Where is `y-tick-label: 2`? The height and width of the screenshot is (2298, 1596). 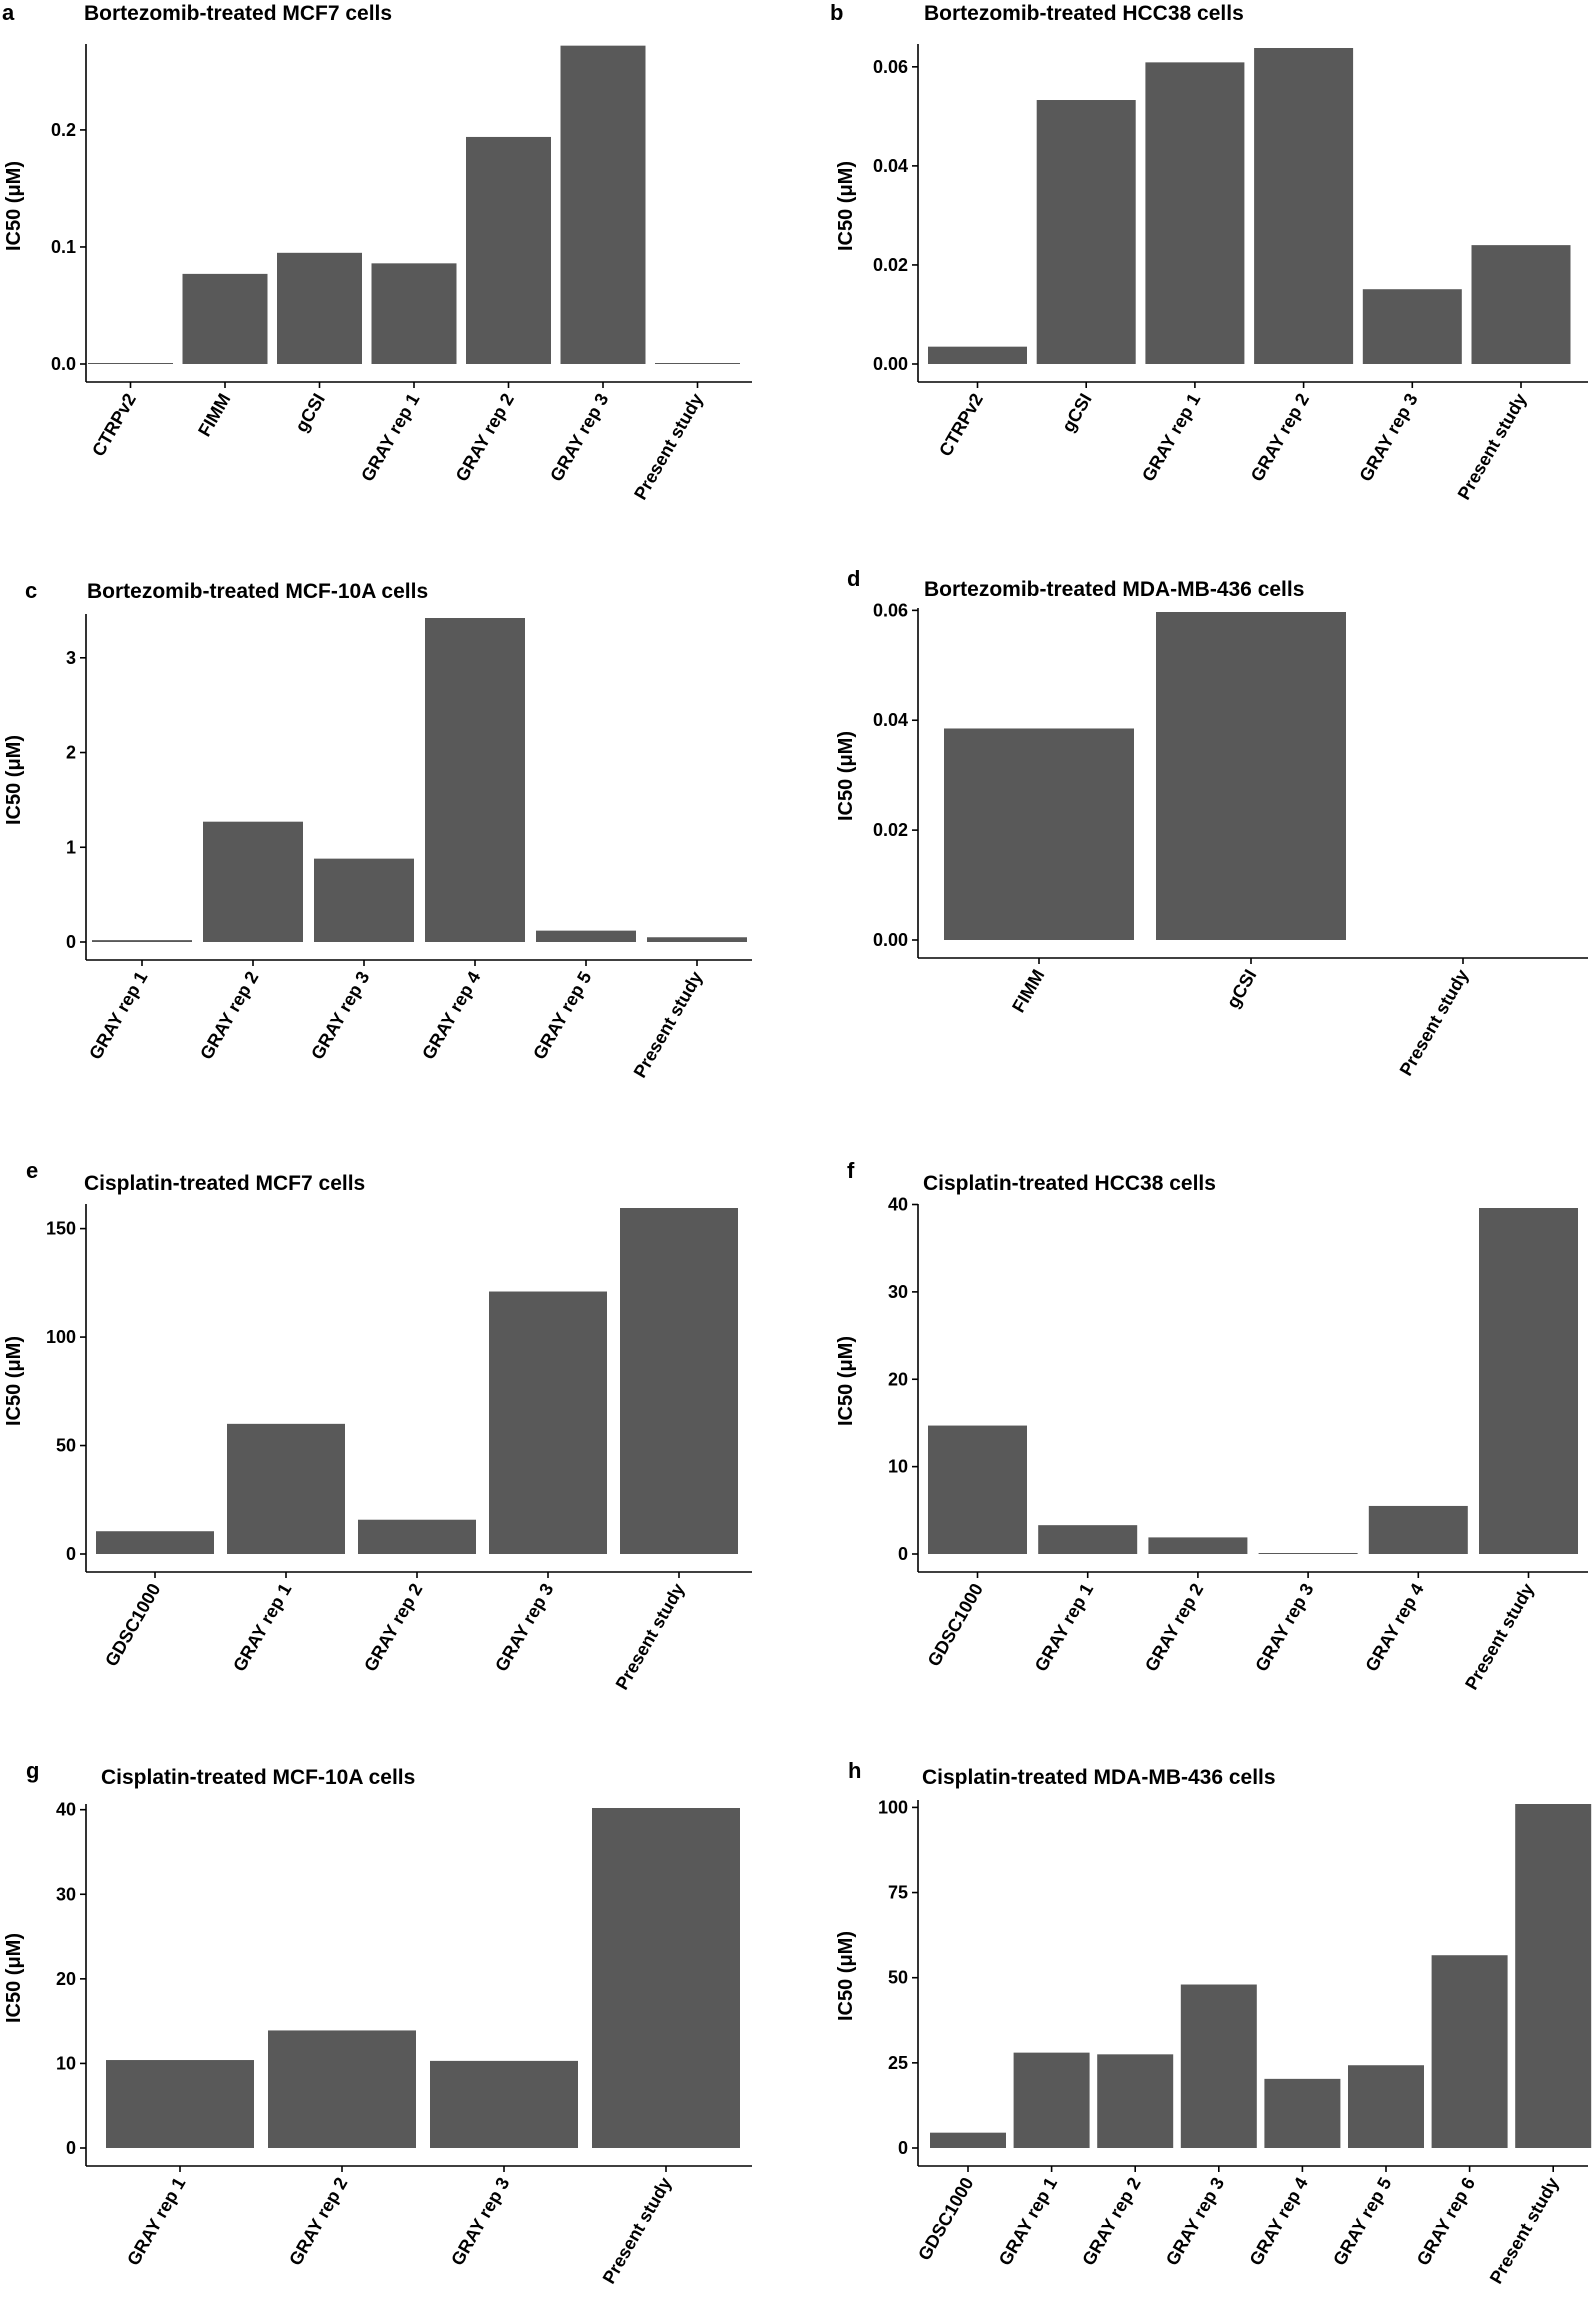
y-tick-label: 2 is located at coordinates (71, 753).